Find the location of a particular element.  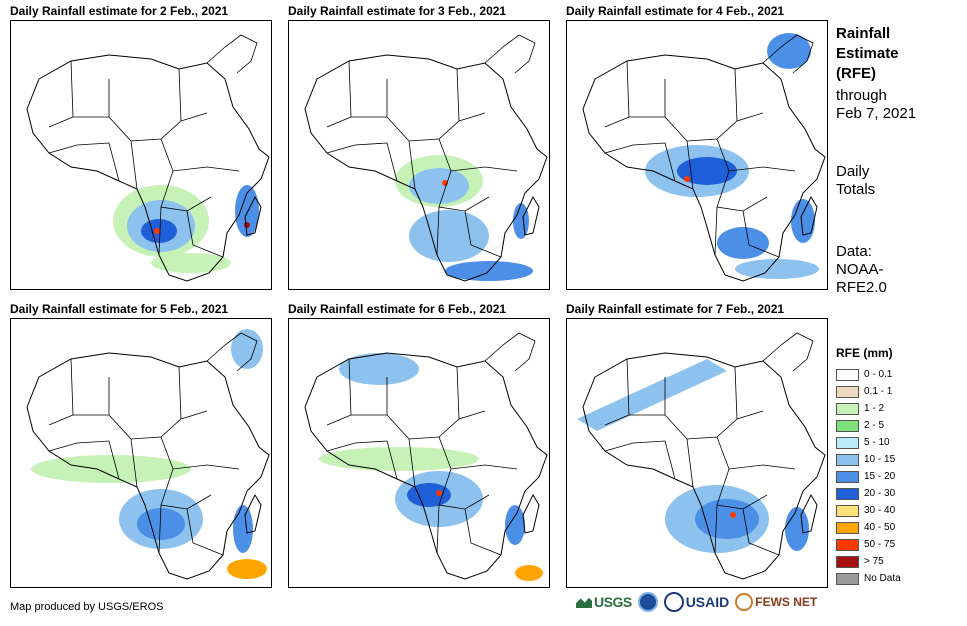

usgs-logo: USGS is located at coordinates (604, 602).